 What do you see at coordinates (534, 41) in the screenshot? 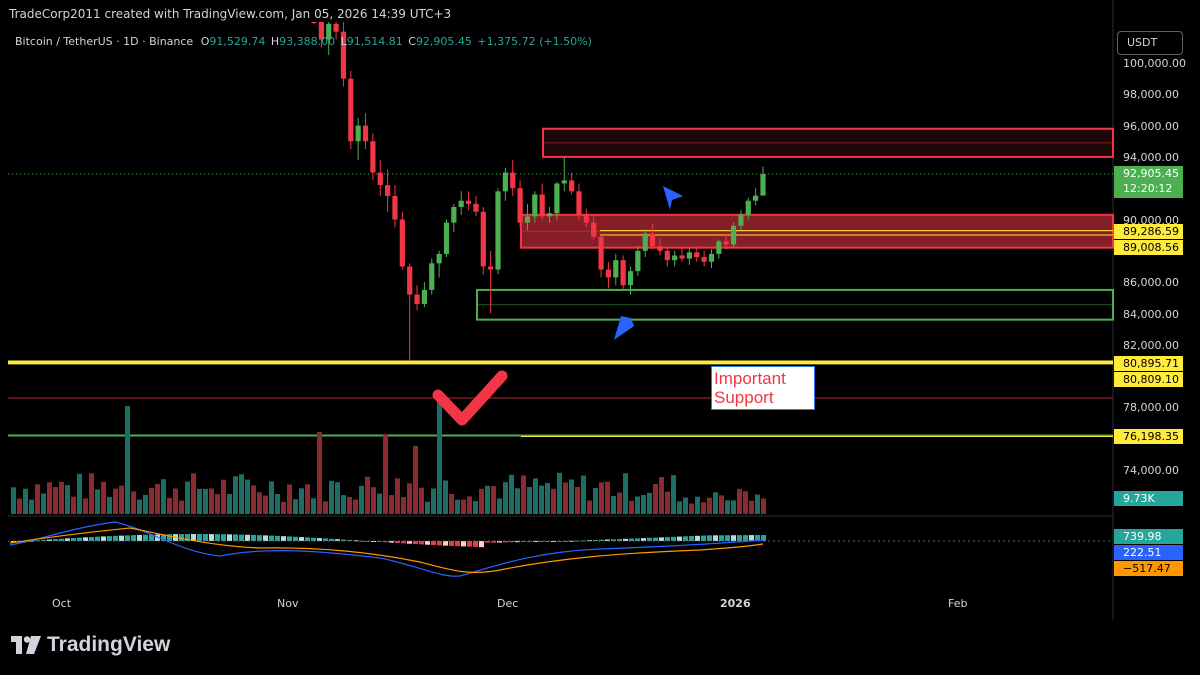
I see `change-value: +1,375.72 (+1.50%)` at bounding box center [534, 41].